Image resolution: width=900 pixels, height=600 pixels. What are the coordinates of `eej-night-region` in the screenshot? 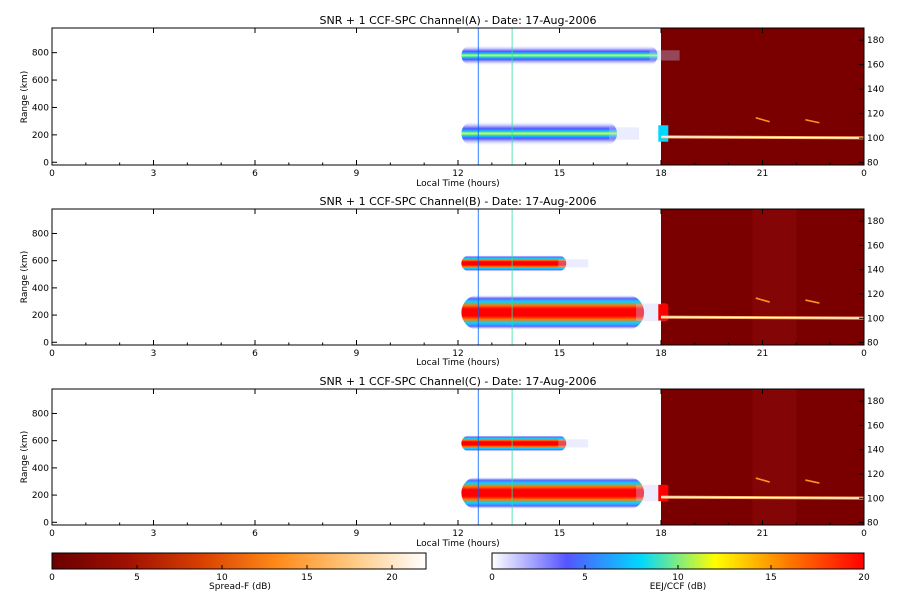 It's located at (762, 96).